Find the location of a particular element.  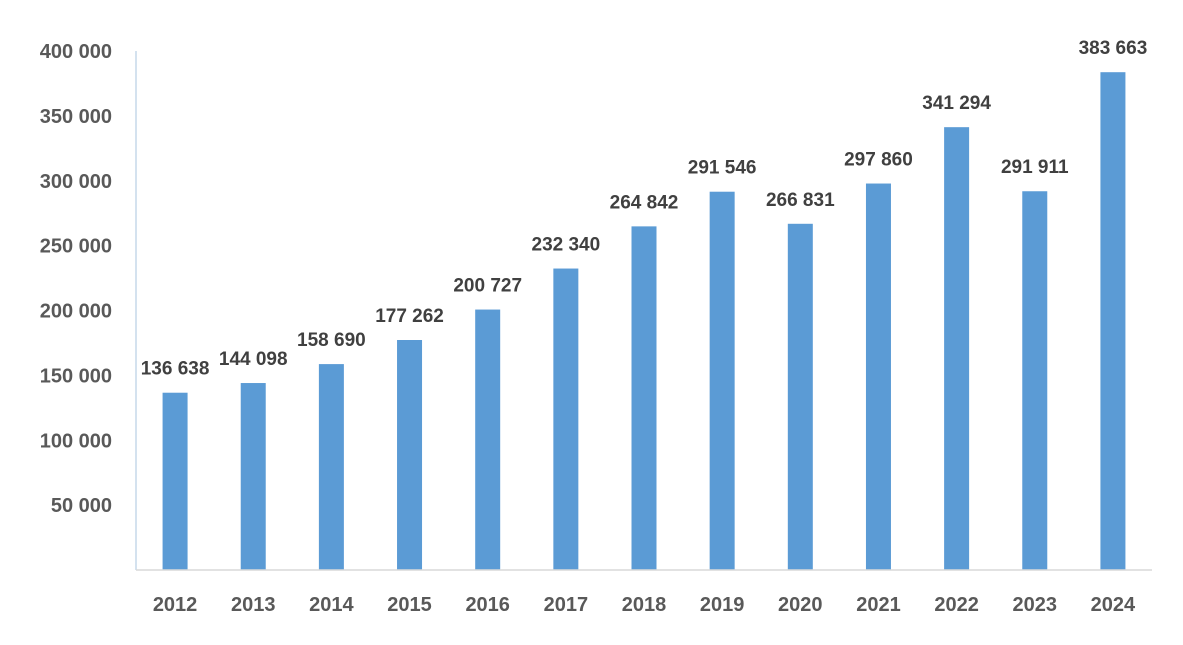

x-tick-label: 2022 is located at coordinates (956, 605).